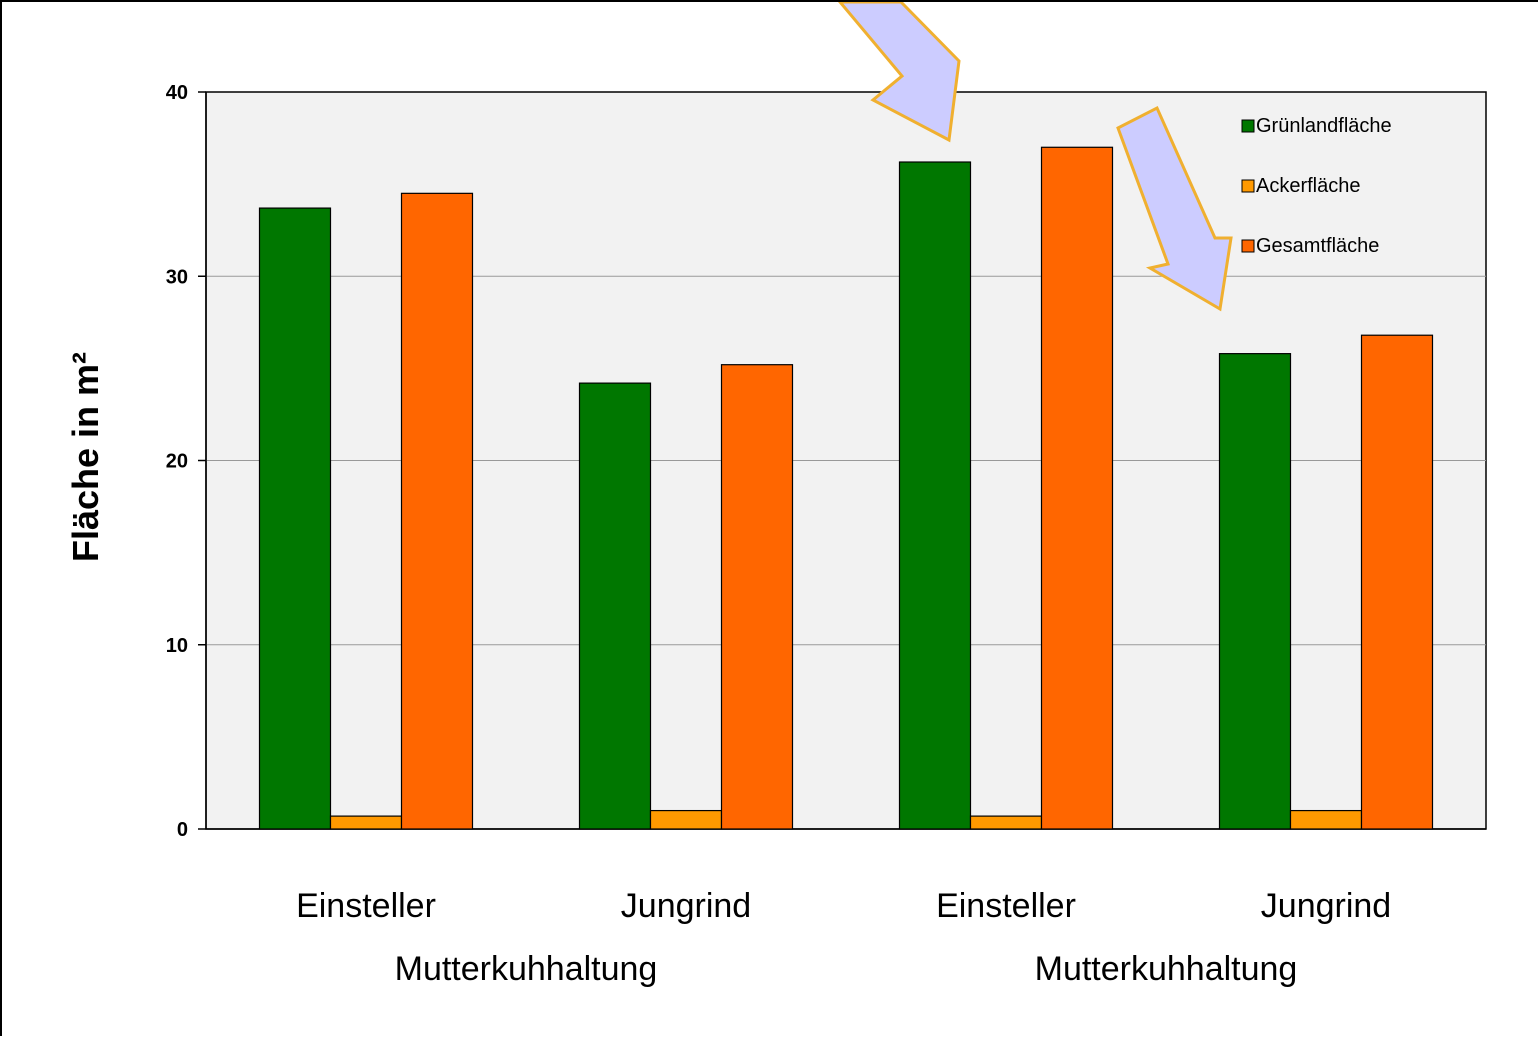 The width and height of the screenshot is (1538, 1038). What do you see at coordinates (1006, 822) in the screenshot?
I see `bar-ackerfläche-3` at bounding box center [1006, 822].